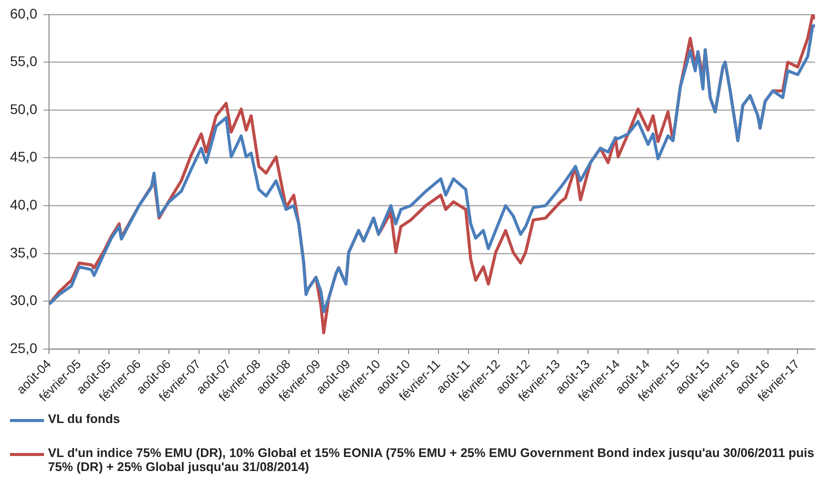 Image resolution: width=831 pixels, height=497 pixels. I want to click on y-tick-label: 60,0, so click(24, 13).